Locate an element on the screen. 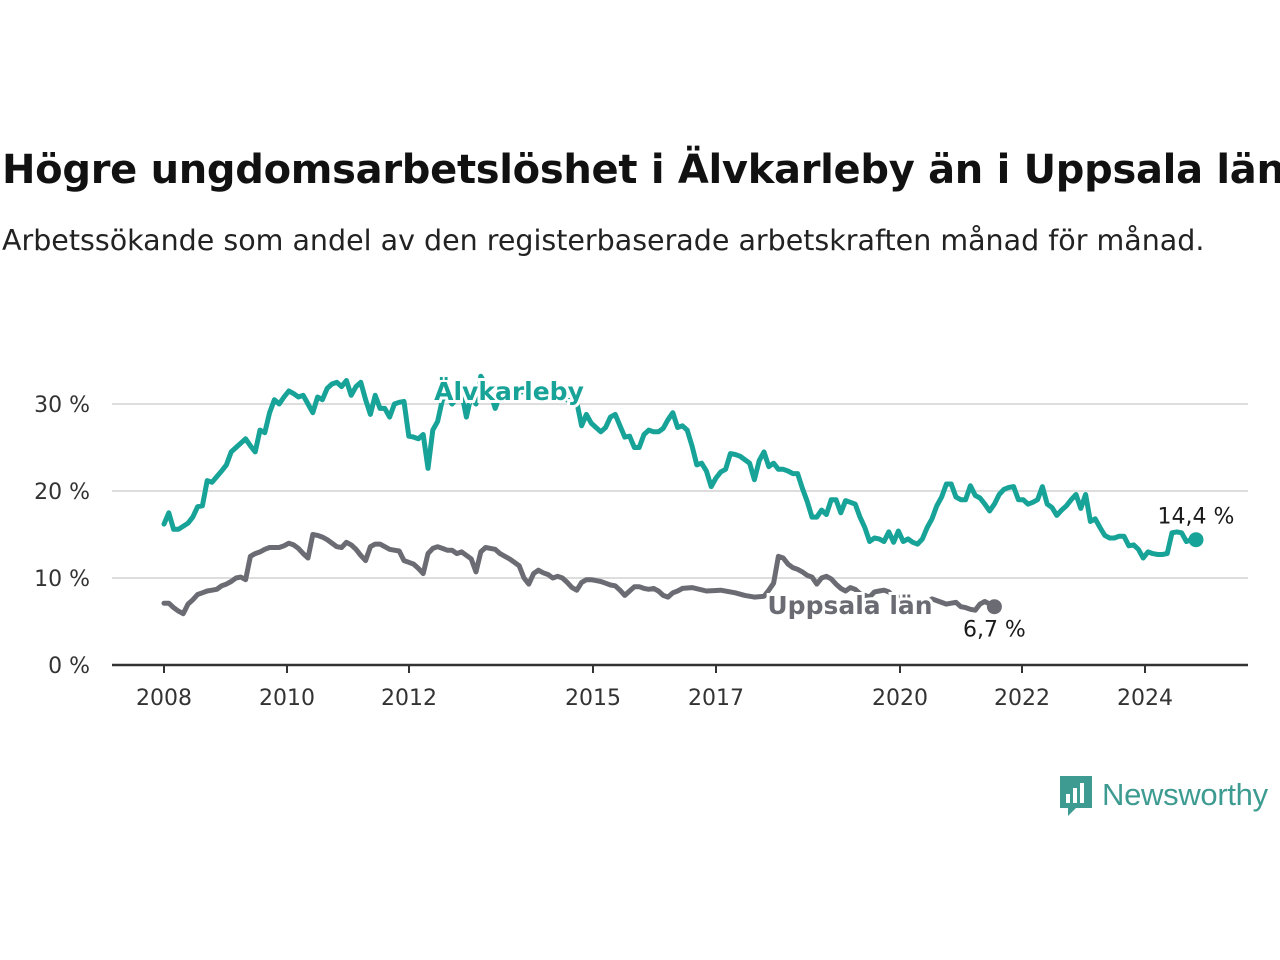 The width and height of the screenshot is (1280, 960). newsworthy-chart-icon is located at coordinates (1076, 796).